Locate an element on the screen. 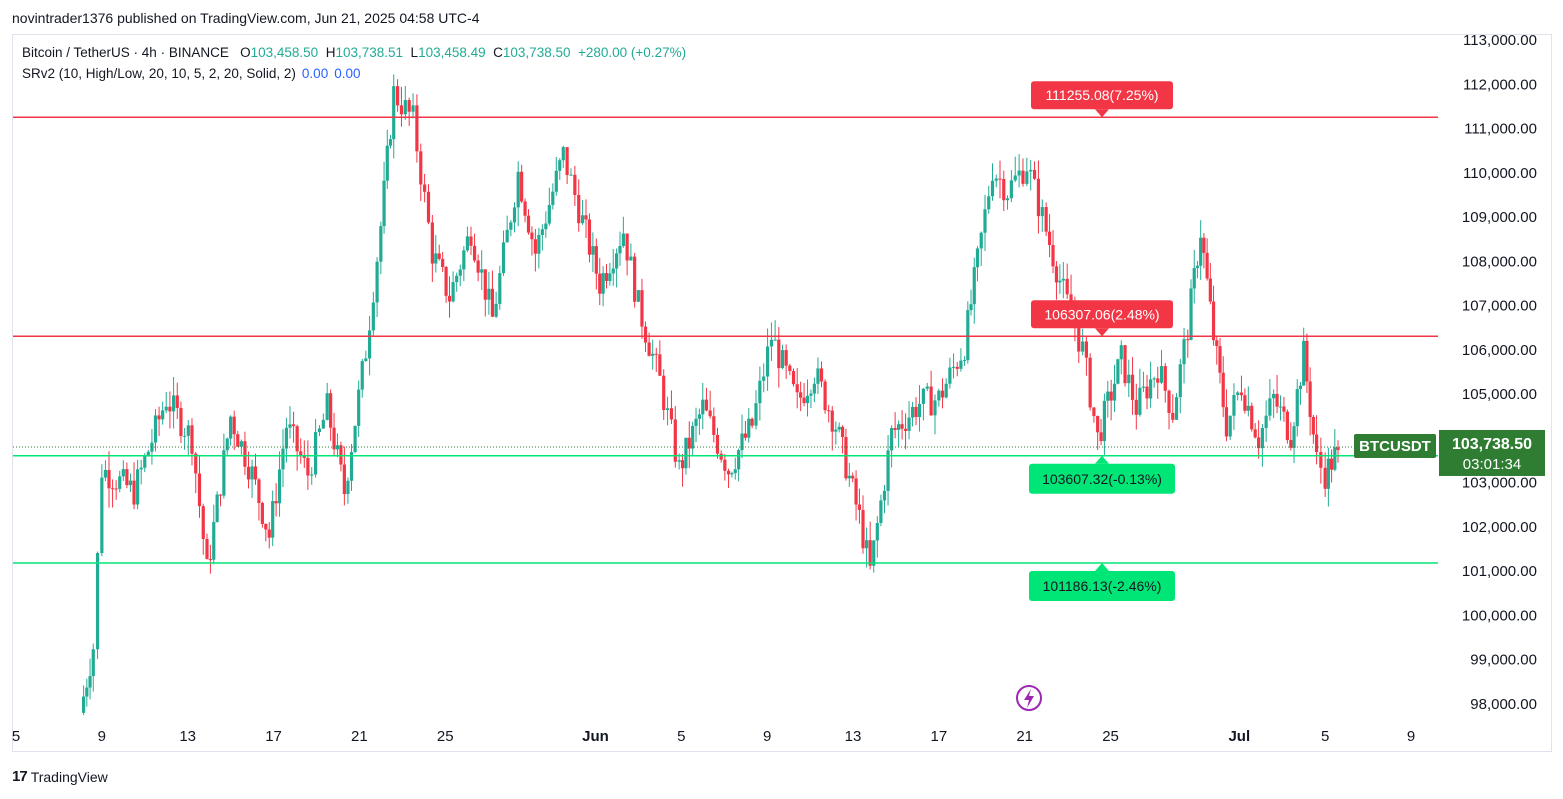  level-label: 111255.08(7.25%) is located at coordinates (1101, 95).